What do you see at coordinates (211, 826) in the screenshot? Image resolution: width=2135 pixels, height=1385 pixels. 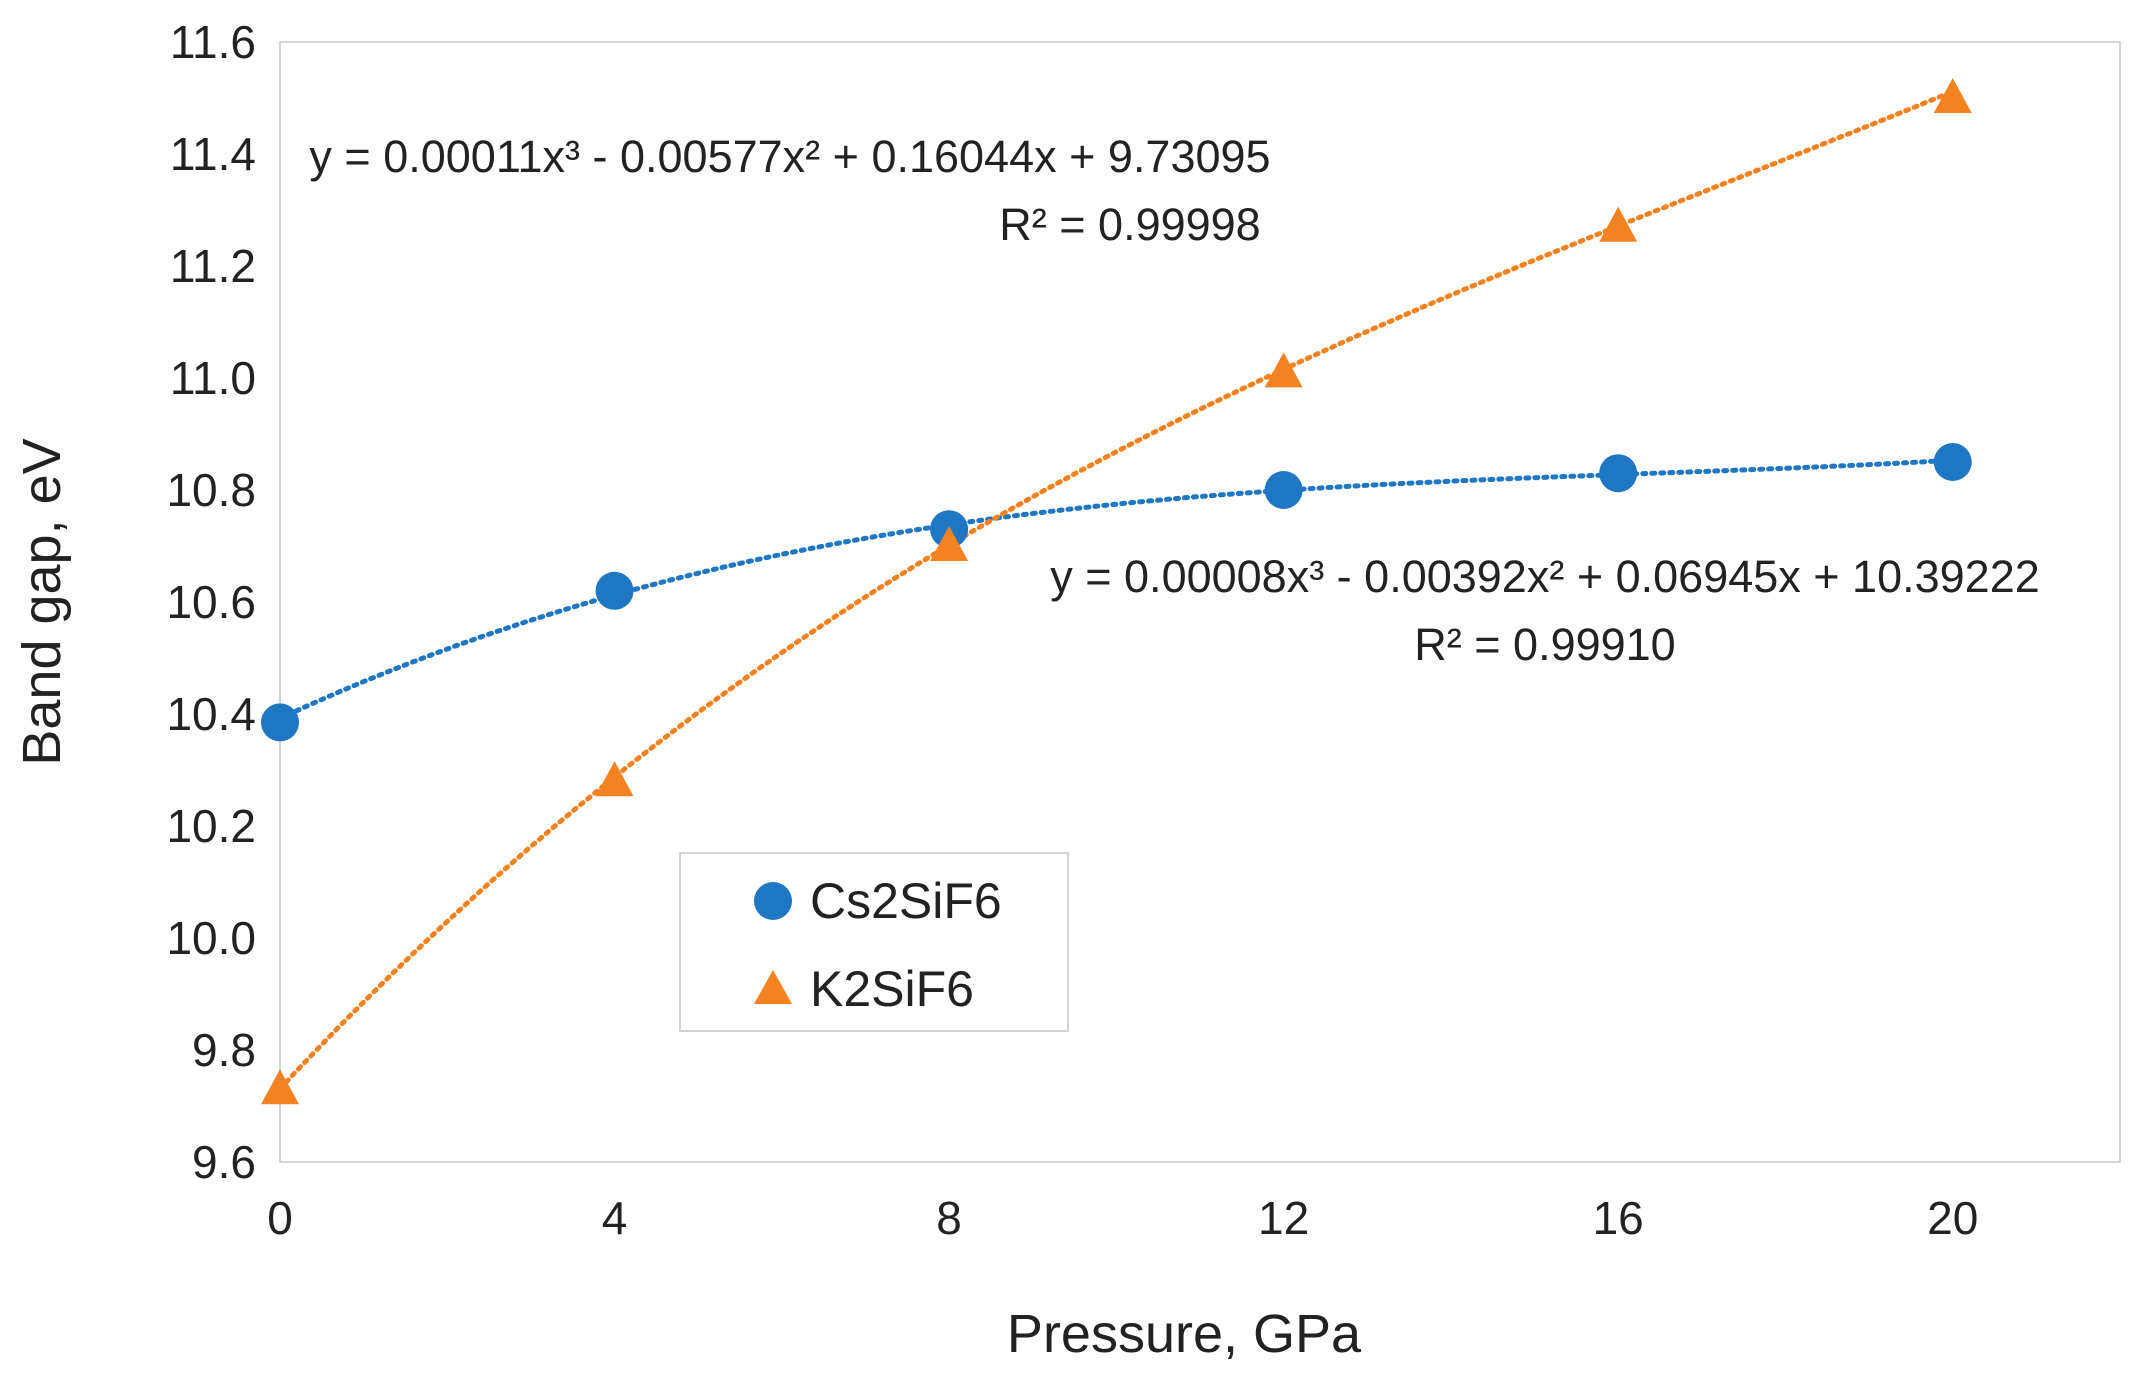 I see `y-tick-label: 10.2` at bounding box center [211, 826].